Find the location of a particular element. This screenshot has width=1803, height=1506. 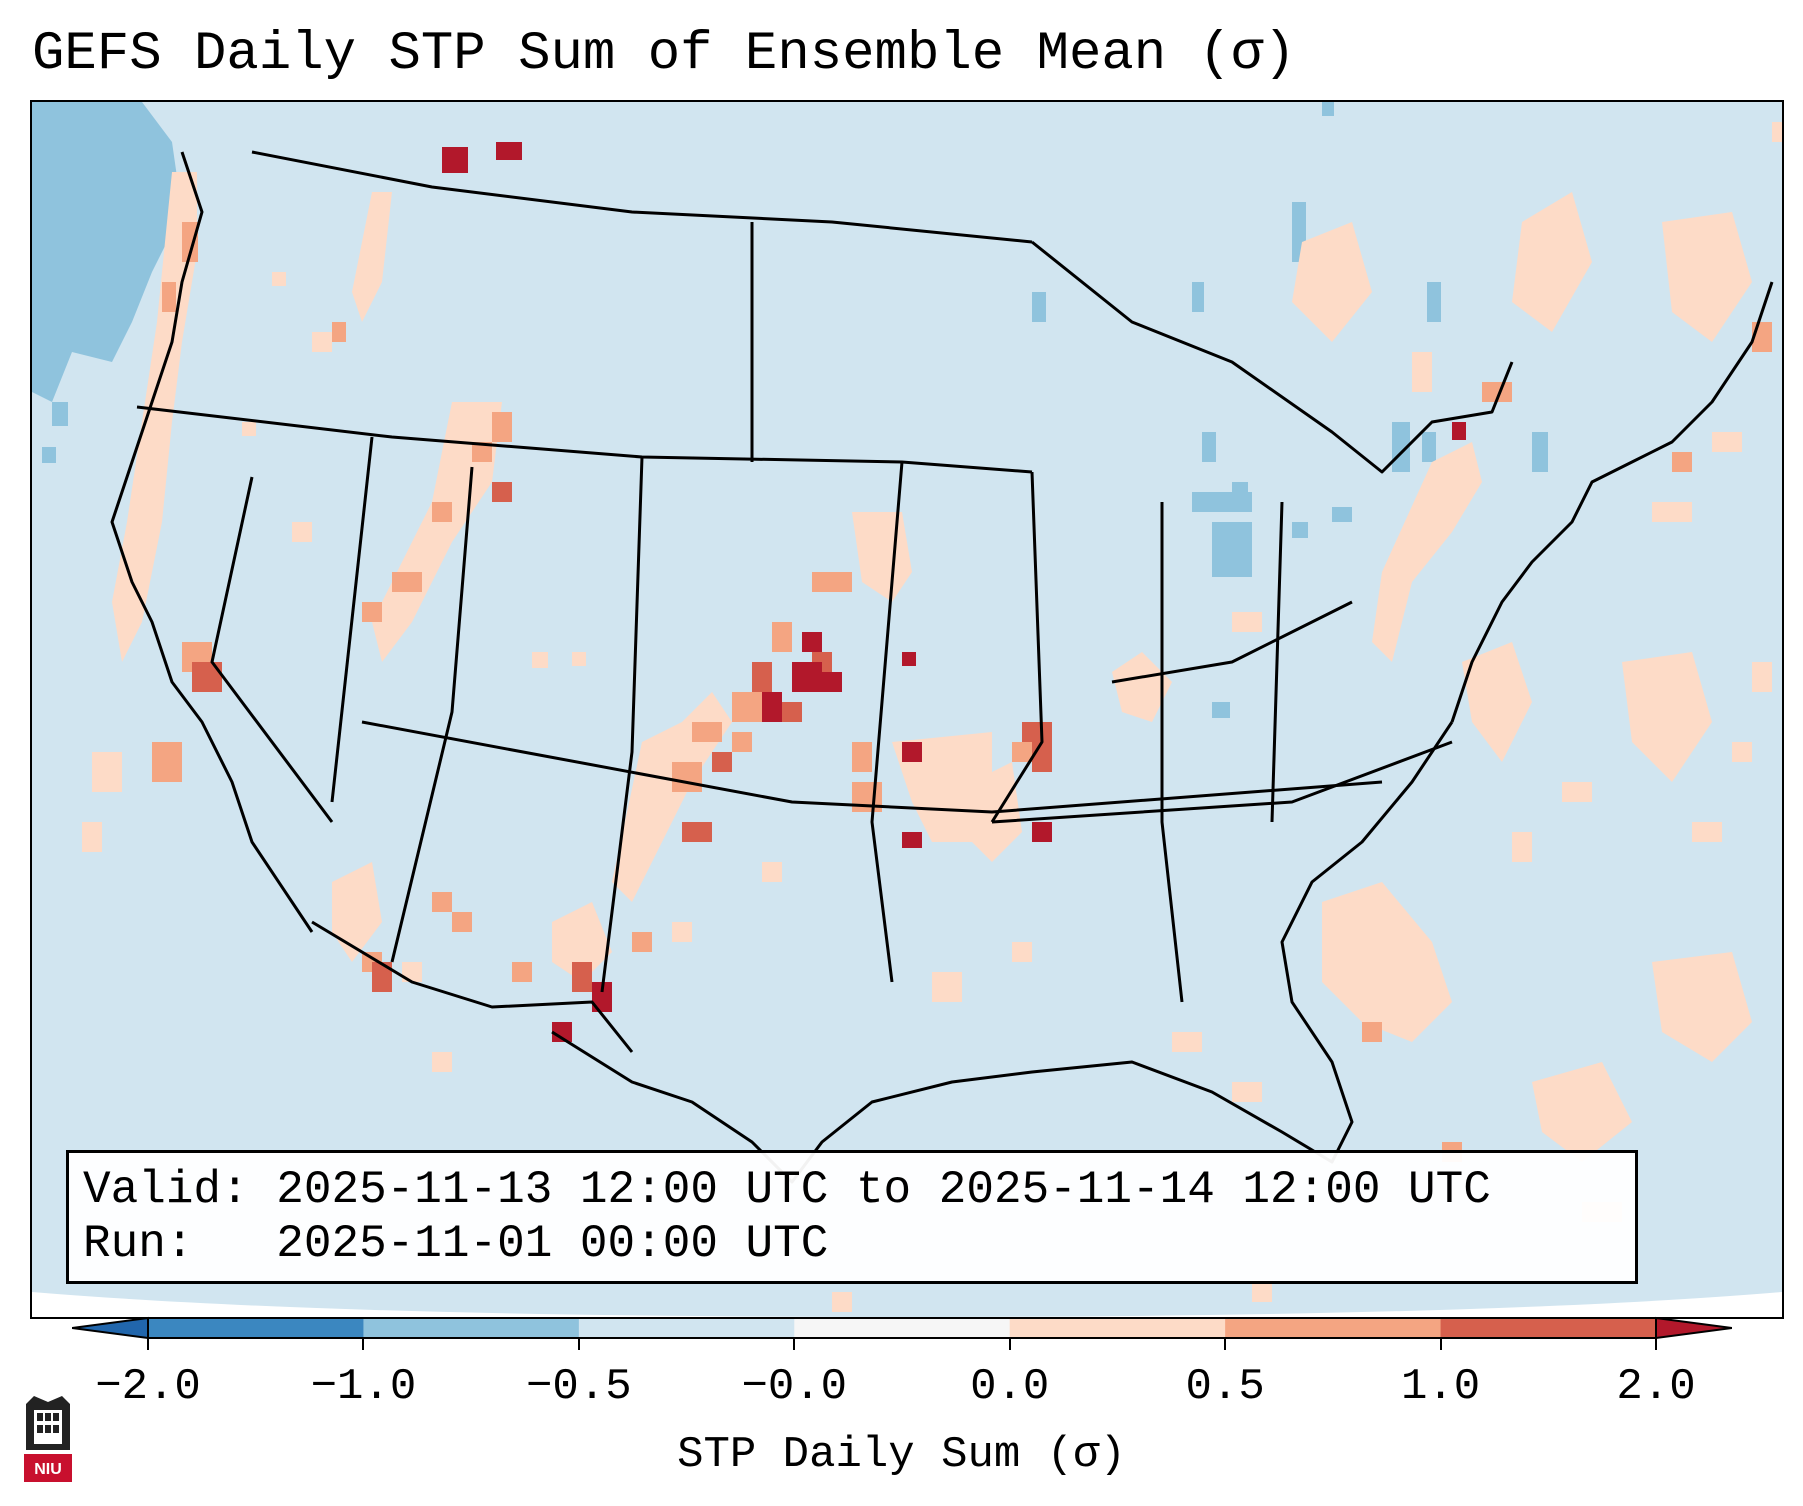

colorbar-tick-label: 1.0 is located at coordinates (1440, 1387).